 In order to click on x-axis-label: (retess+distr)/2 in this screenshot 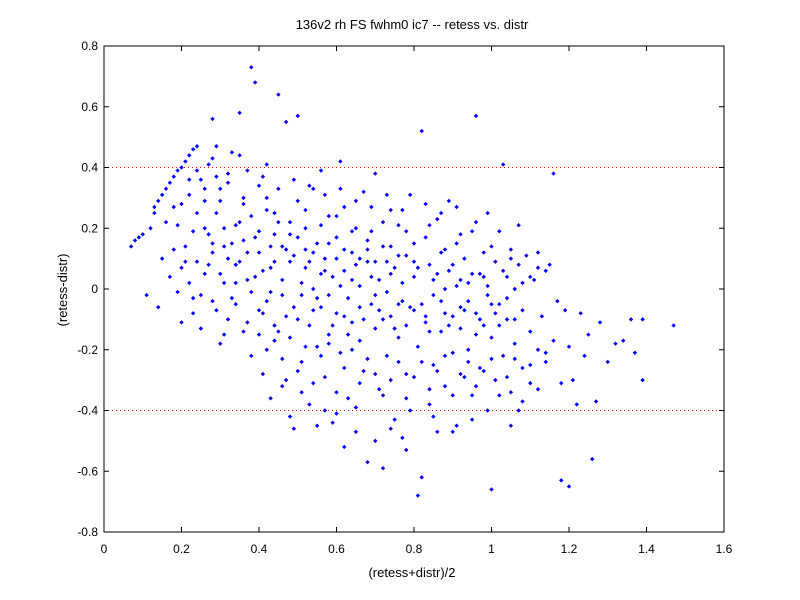, I will do `click(411, 572)`.